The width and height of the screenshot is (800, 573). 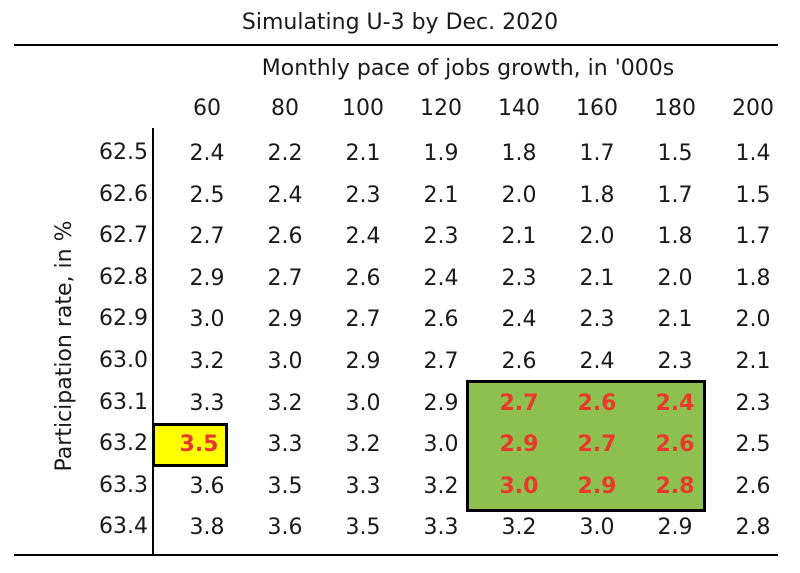 I want to click on table-cell: 1.4, so click(x=753, y=153).